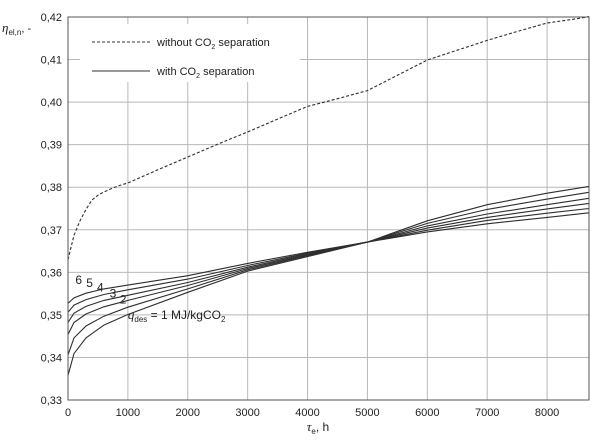  Describe the element at coordinates (51, 188) in the screenshot. I see `y-tick-label: 0,38` at that location.